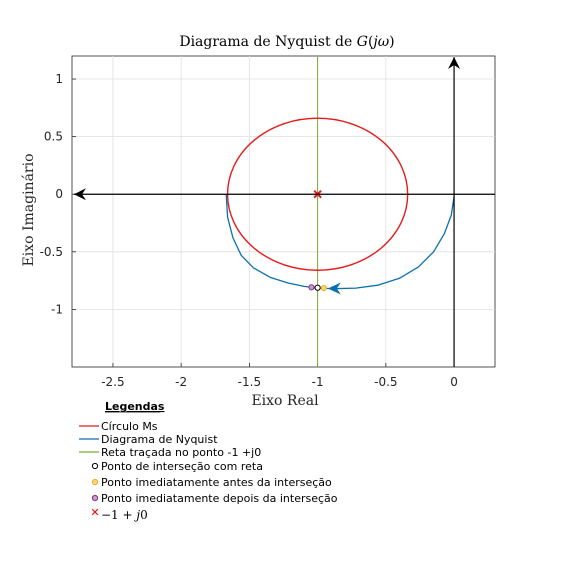  Describe the element at coordinates (249, 382) in the screenshot. I see `x-tick-label: -1.5` at that location.